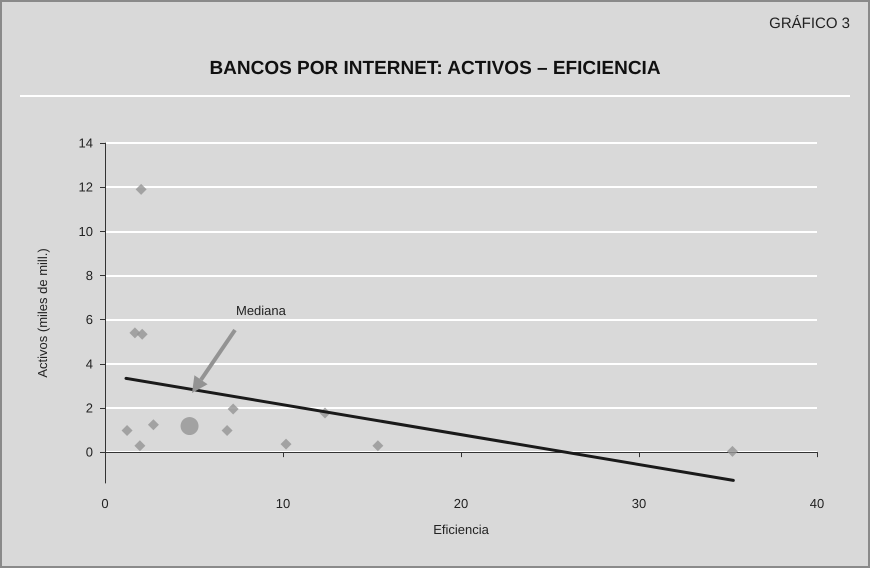 This screenshot has width=870, height=568. I want to click on x-axis-title: Eficiencia, so click(461, 529).